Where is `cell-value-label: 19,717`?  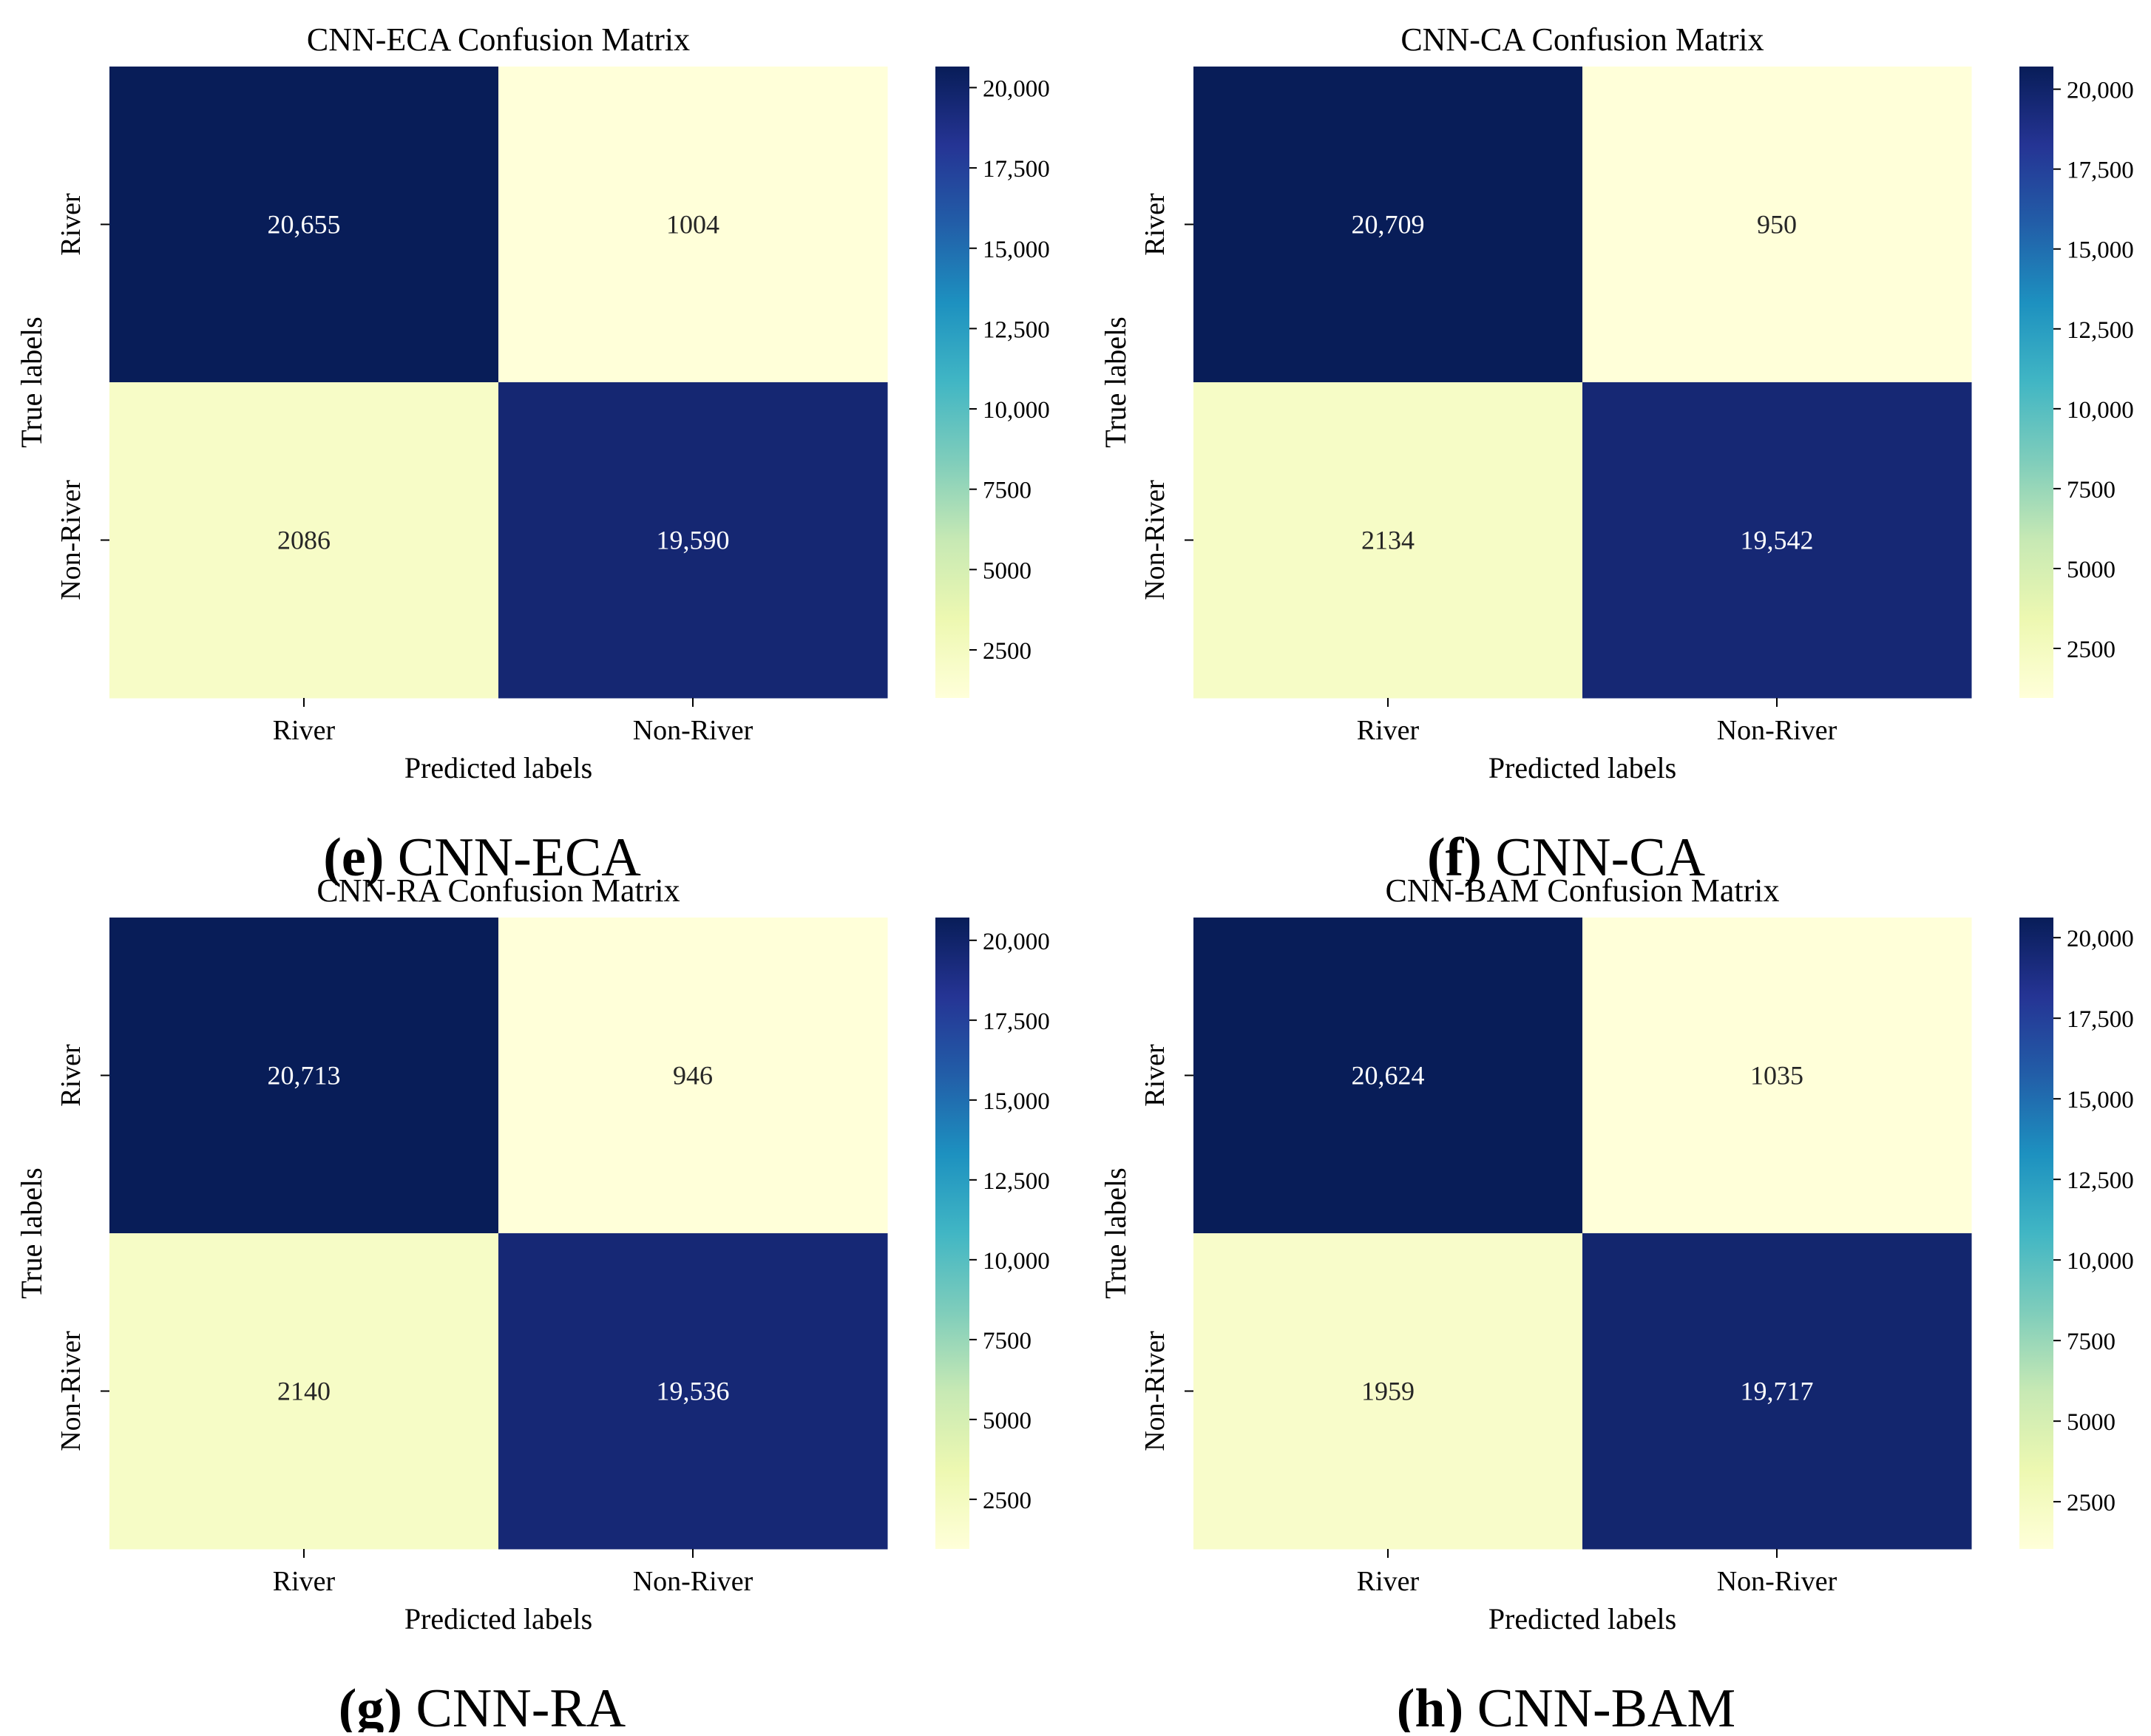 cell-value-label: 19,717 is located at coordinates (1777, 1391).